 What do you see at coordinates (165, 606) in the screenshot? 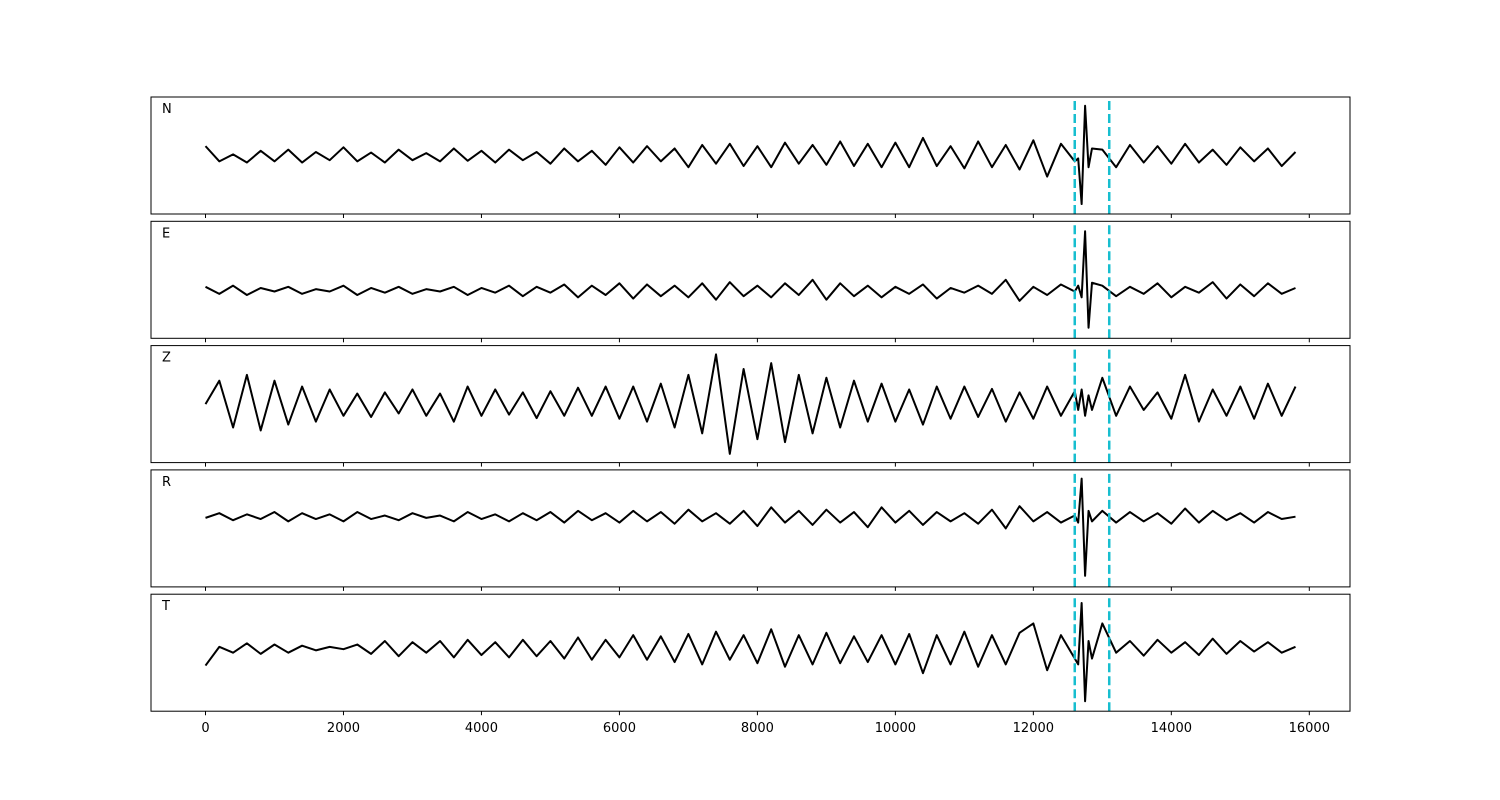
I see `panel-label: T` at bounding box center [165, 606].